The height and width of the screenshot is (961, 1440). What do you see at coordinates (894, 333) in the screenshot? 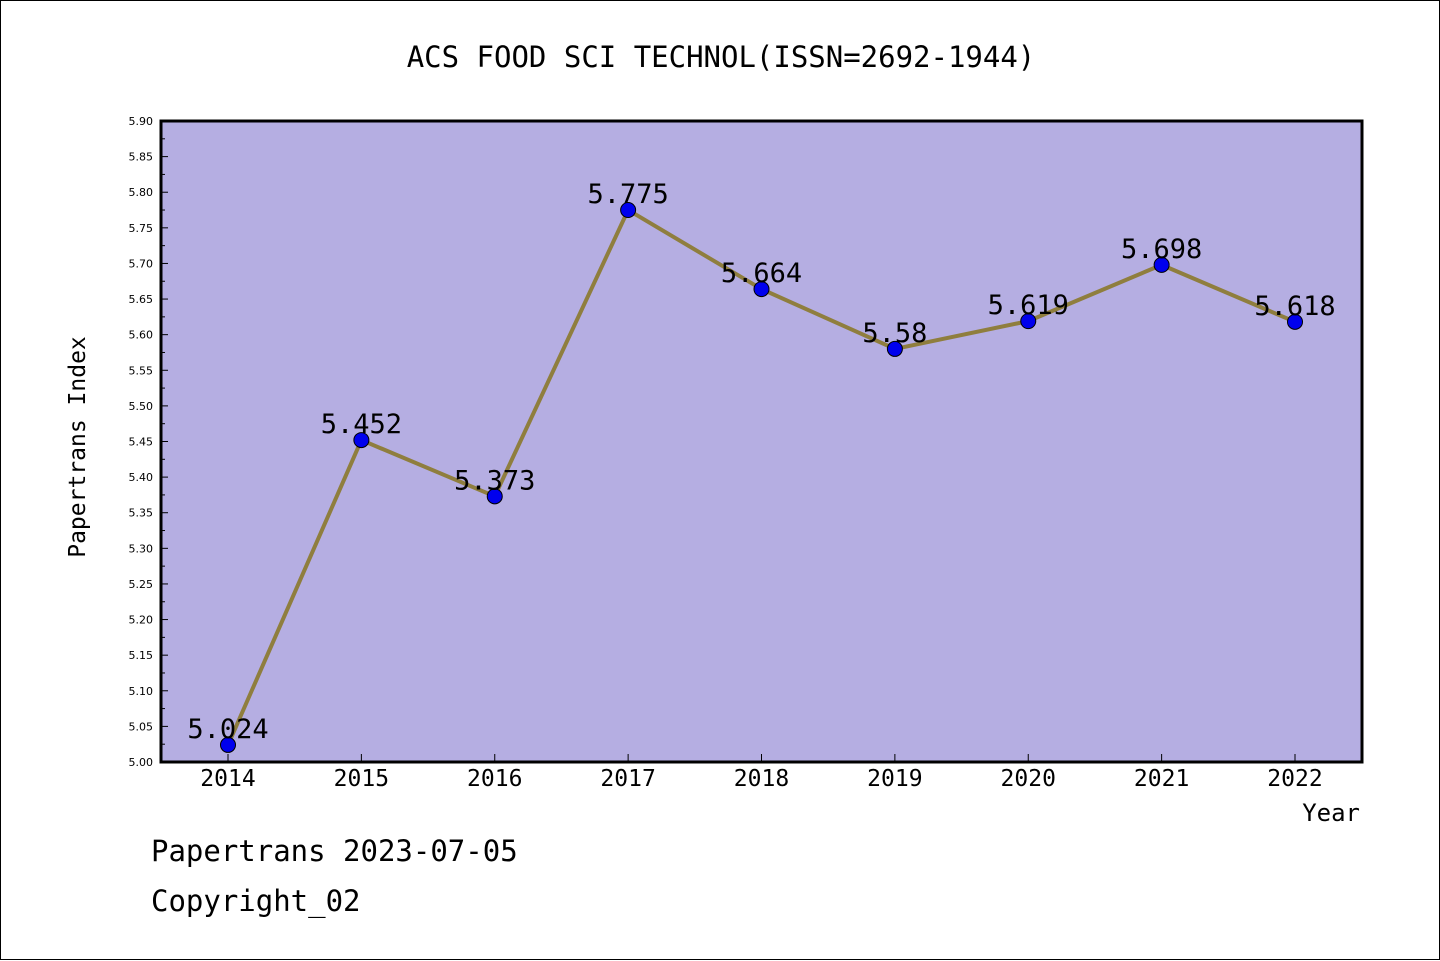
I see `data-label: 5.58` at bounding box center [894, 333].